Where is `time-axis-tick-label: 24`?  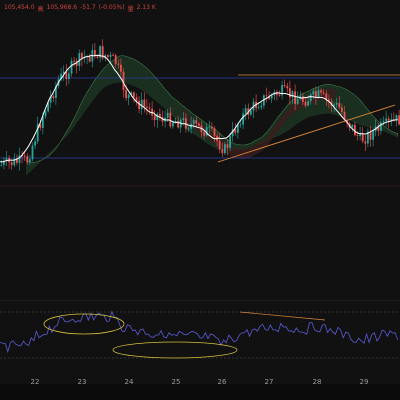 time-axis-tick-label: 24 is located at coordinates (129, 382).